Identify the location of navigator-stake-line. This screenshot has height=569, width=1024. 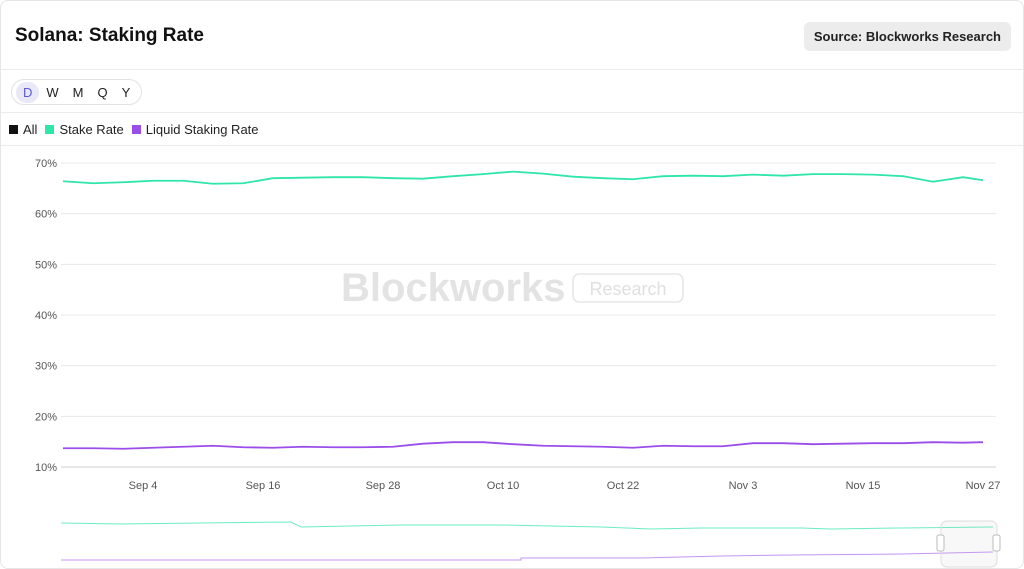
(527, 525).